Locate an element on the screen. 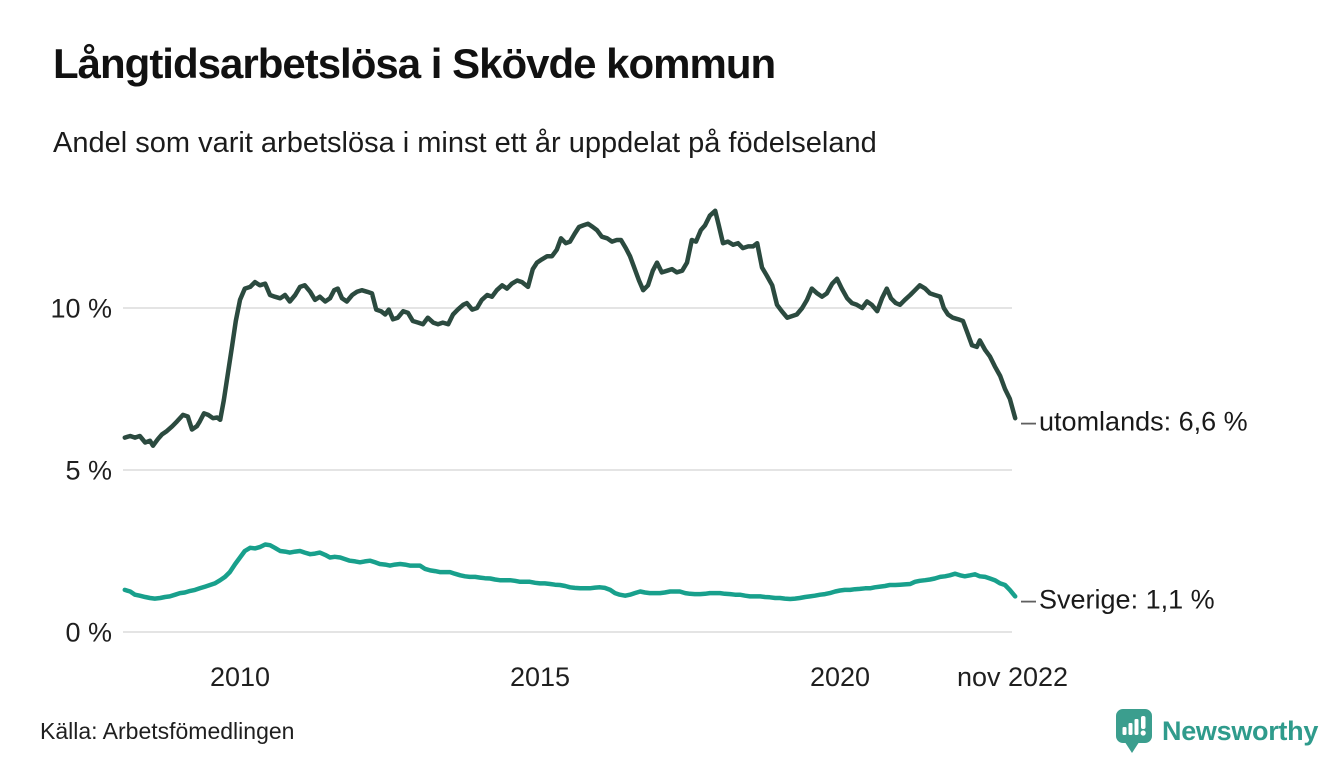  x-axis-tick-label: 2010 is located at coordinates (240, 677).